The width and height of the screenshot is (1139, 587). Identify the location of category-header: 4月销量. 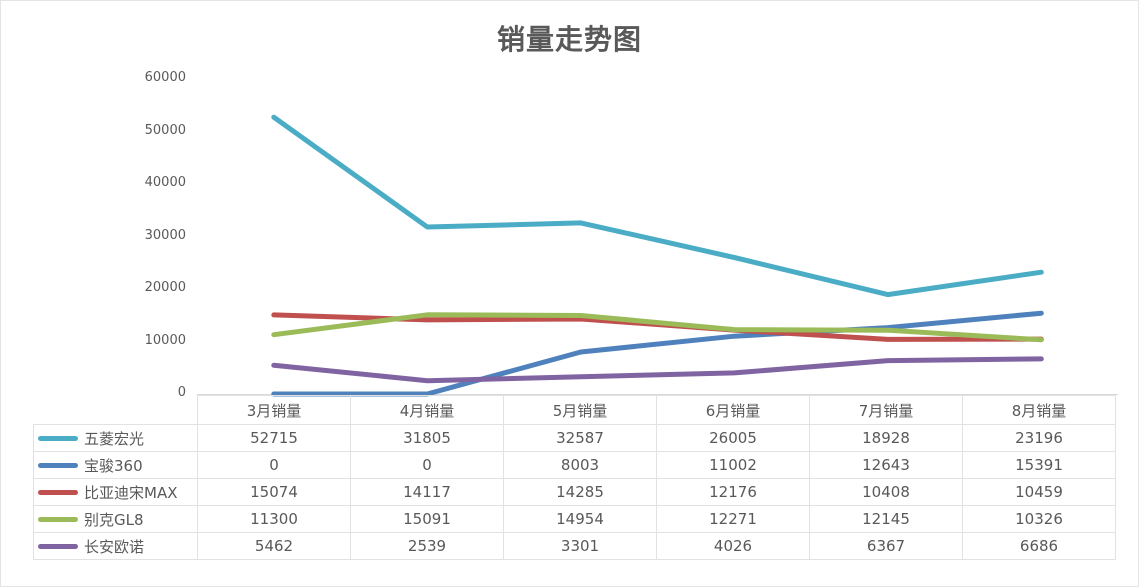
(427, 410).